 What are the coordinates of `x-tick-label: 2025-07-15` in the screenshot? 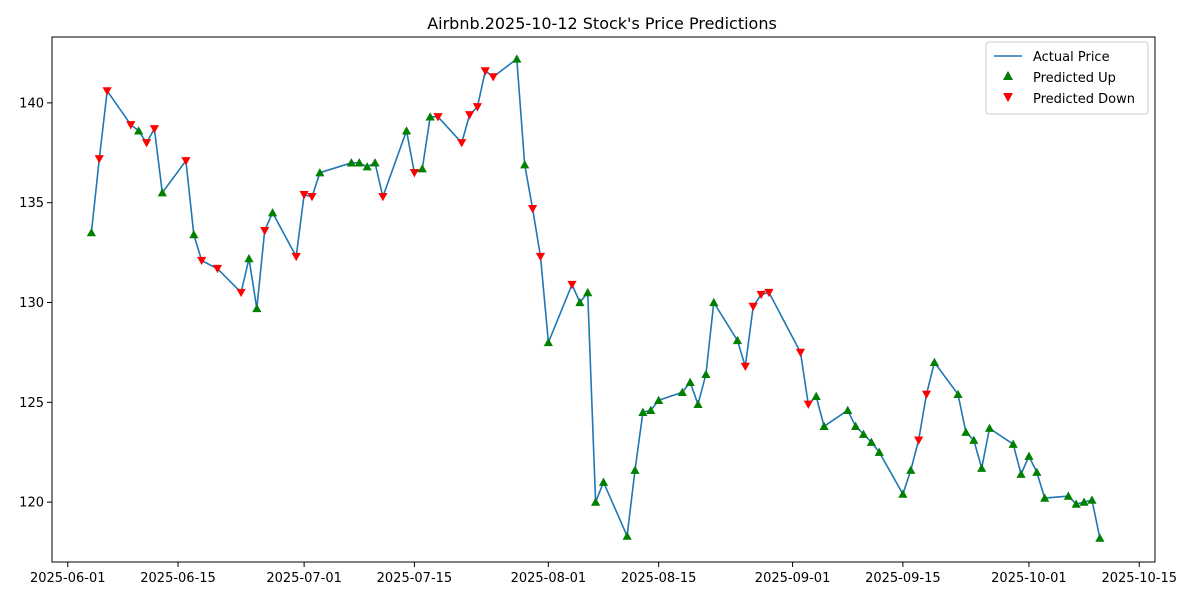 It's located at (415, 578).